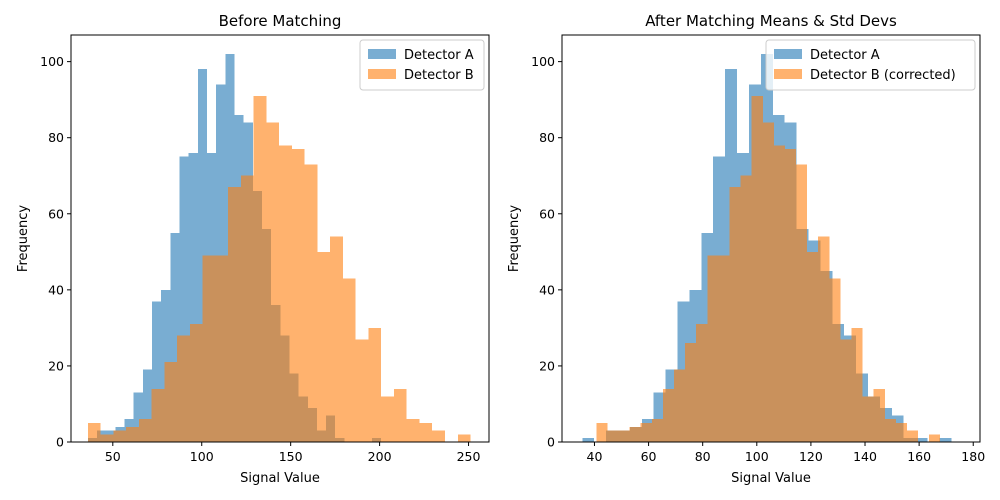 The image size is (1000, 500). What do you see at coordinates (919, 456) in the screenshot?
I see `x-tick-label: 160` at bounding box center [919, 456].